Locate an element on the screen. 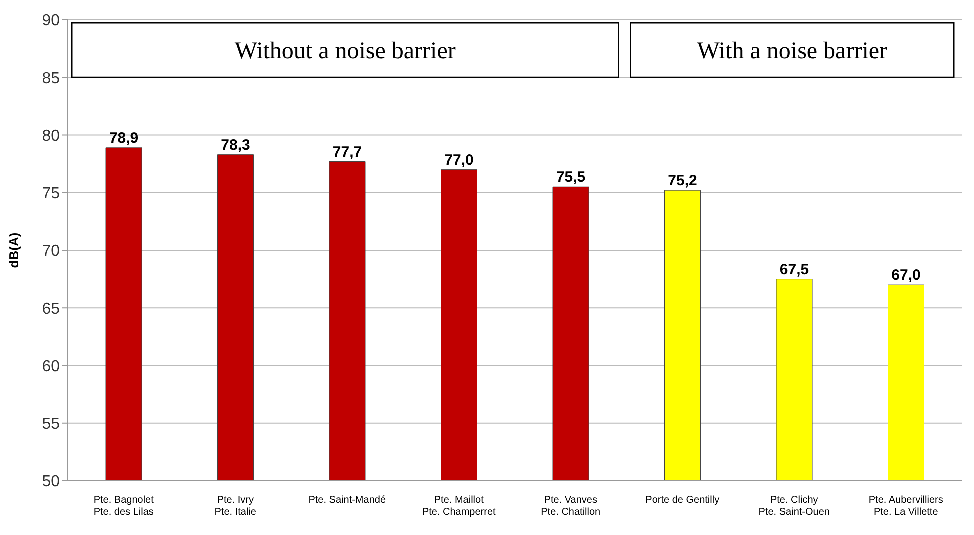  x-tick-label: Porte de Gentilly is located at coordinates (683, 500).